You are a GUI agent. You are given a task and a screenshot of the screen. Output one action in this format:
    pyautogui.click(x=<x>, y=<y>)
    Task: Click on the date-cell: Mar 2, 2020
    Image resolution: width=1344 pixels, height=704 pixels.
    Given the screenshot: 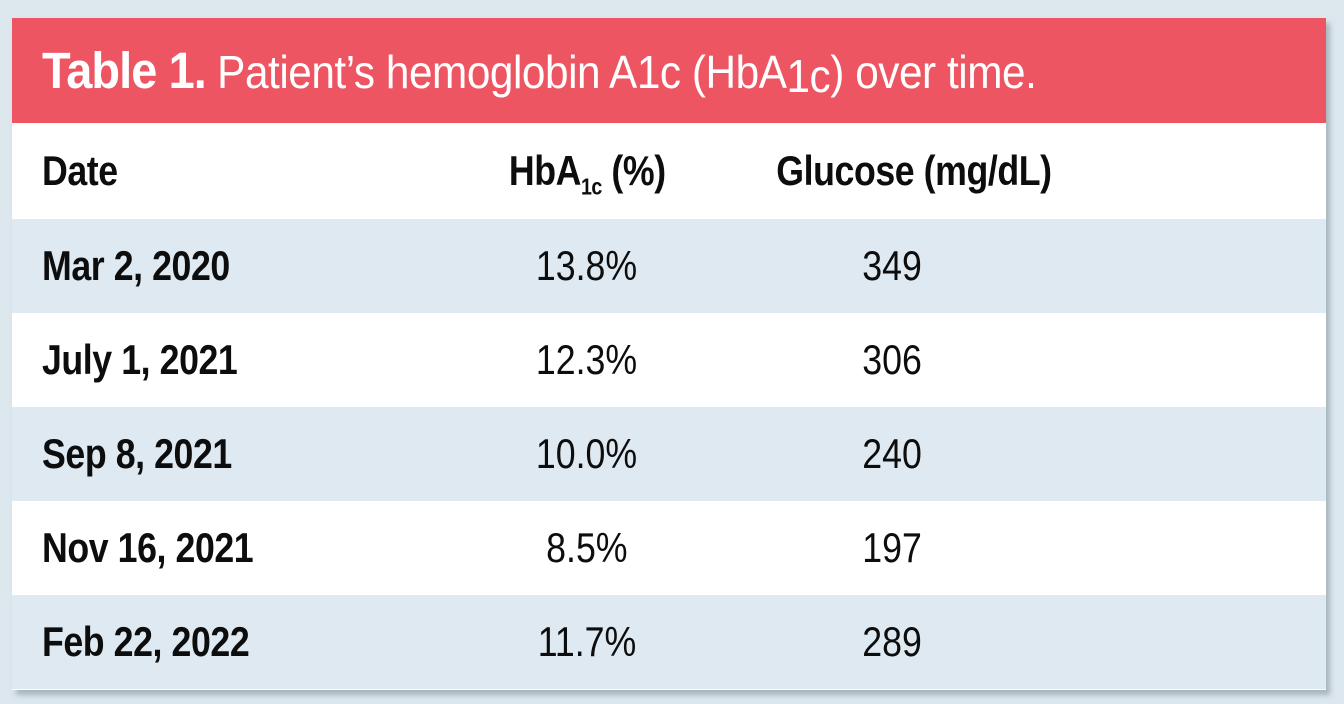 What is the action you would take?
    pyautogui.click(x=136, y=265)
    